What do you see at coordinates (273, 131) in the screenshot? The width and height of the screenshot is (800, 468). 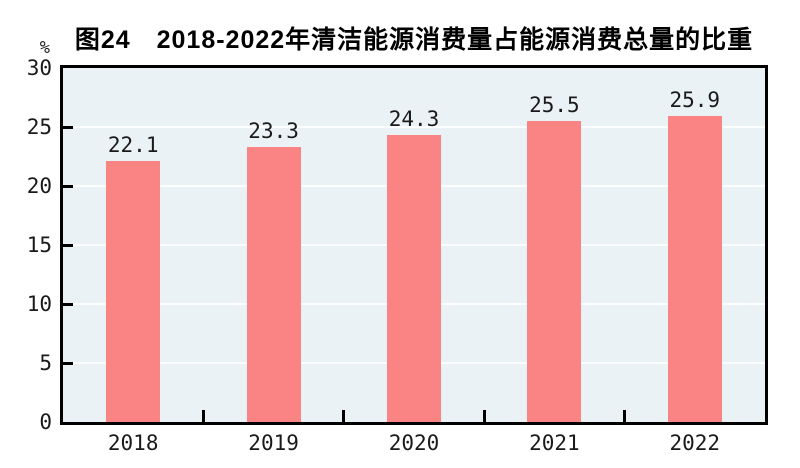 I see `bar-value-label-2019: 23.3` at bounding box center [273, 131].